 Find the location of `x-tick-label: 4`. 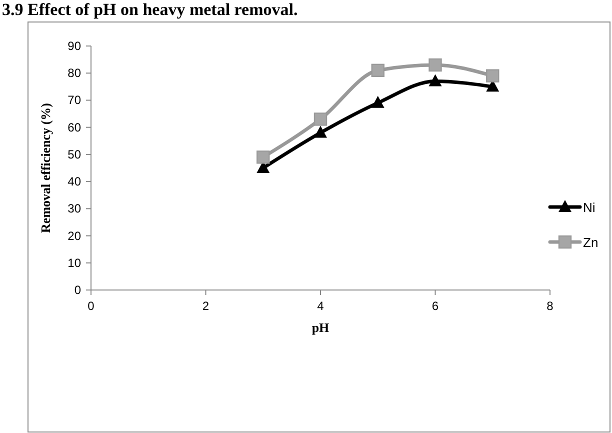

x-tick-label: 4 is located at coordinates (320, 306).